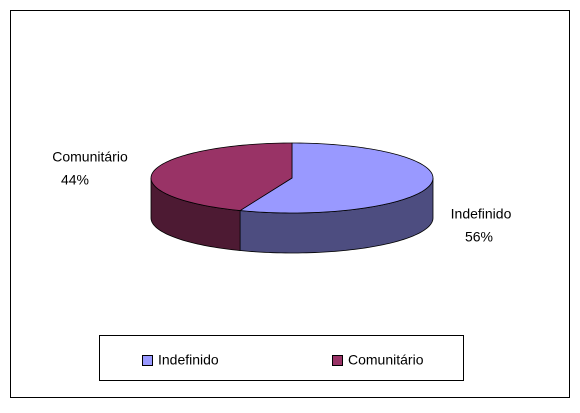 Image resolution: width=580 pixels, height=413 pixels. Describe the element at coordinates (188, 360) in the screenshot. I see `legend-label: Indefinido` at that location.